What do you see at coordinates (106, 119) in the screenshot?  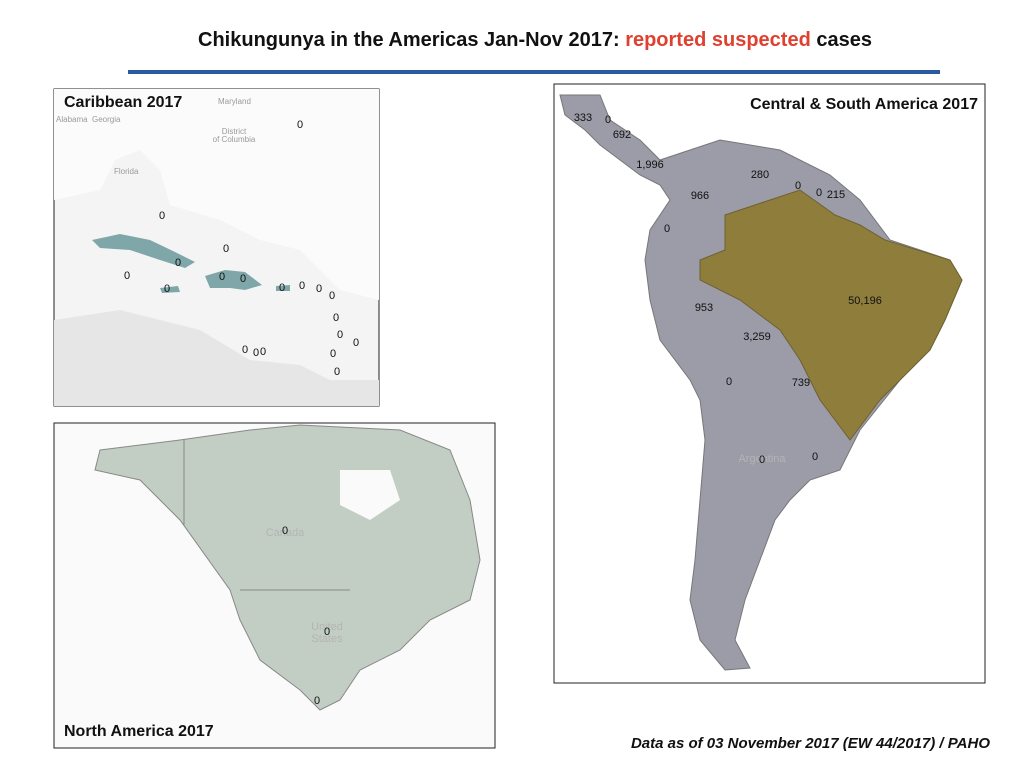 I see `place-label: Georgia` at bounding box center [106, 119].